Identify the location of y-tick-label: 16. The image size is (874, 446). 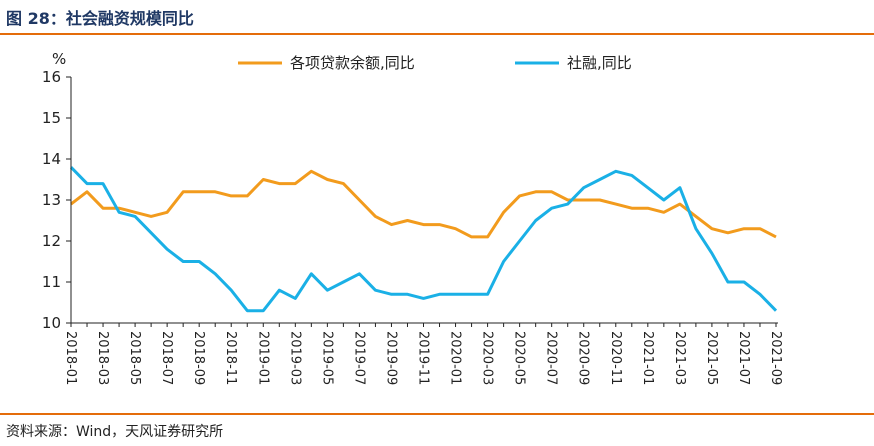
(51, 77).